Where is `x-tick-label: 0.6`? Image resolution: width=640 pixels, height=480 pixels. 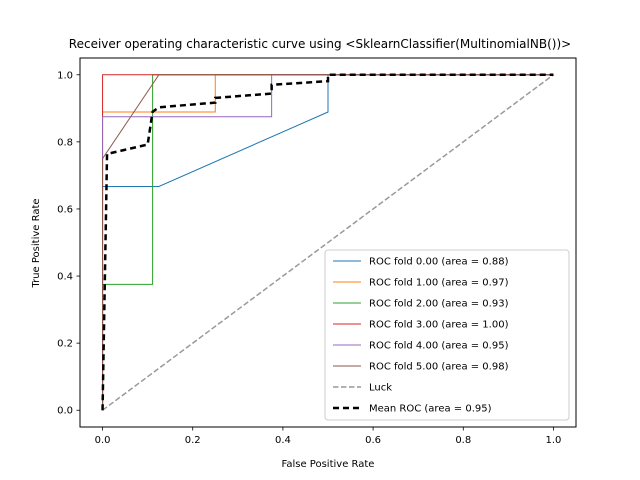
x-tick-label: 0.6 is located at coordinates (373, 440).